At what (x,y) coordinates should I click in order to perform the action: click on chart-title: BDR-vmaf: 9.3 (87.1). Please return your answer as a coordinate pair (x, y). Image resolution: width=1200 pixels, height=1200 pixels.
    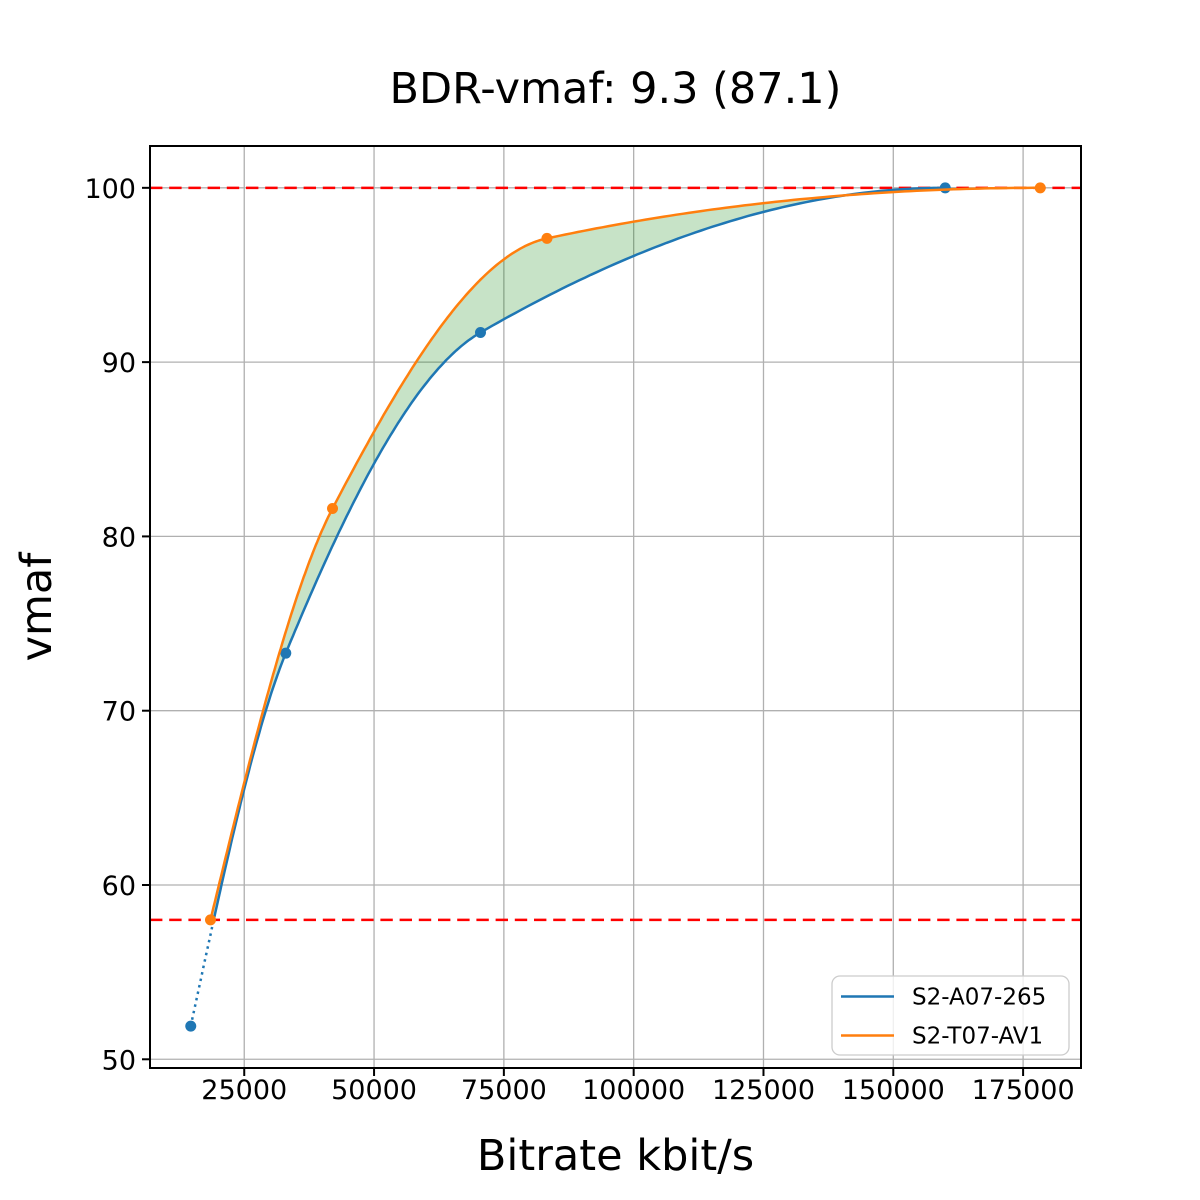
    Looking at the image, I should click on (615, 89).